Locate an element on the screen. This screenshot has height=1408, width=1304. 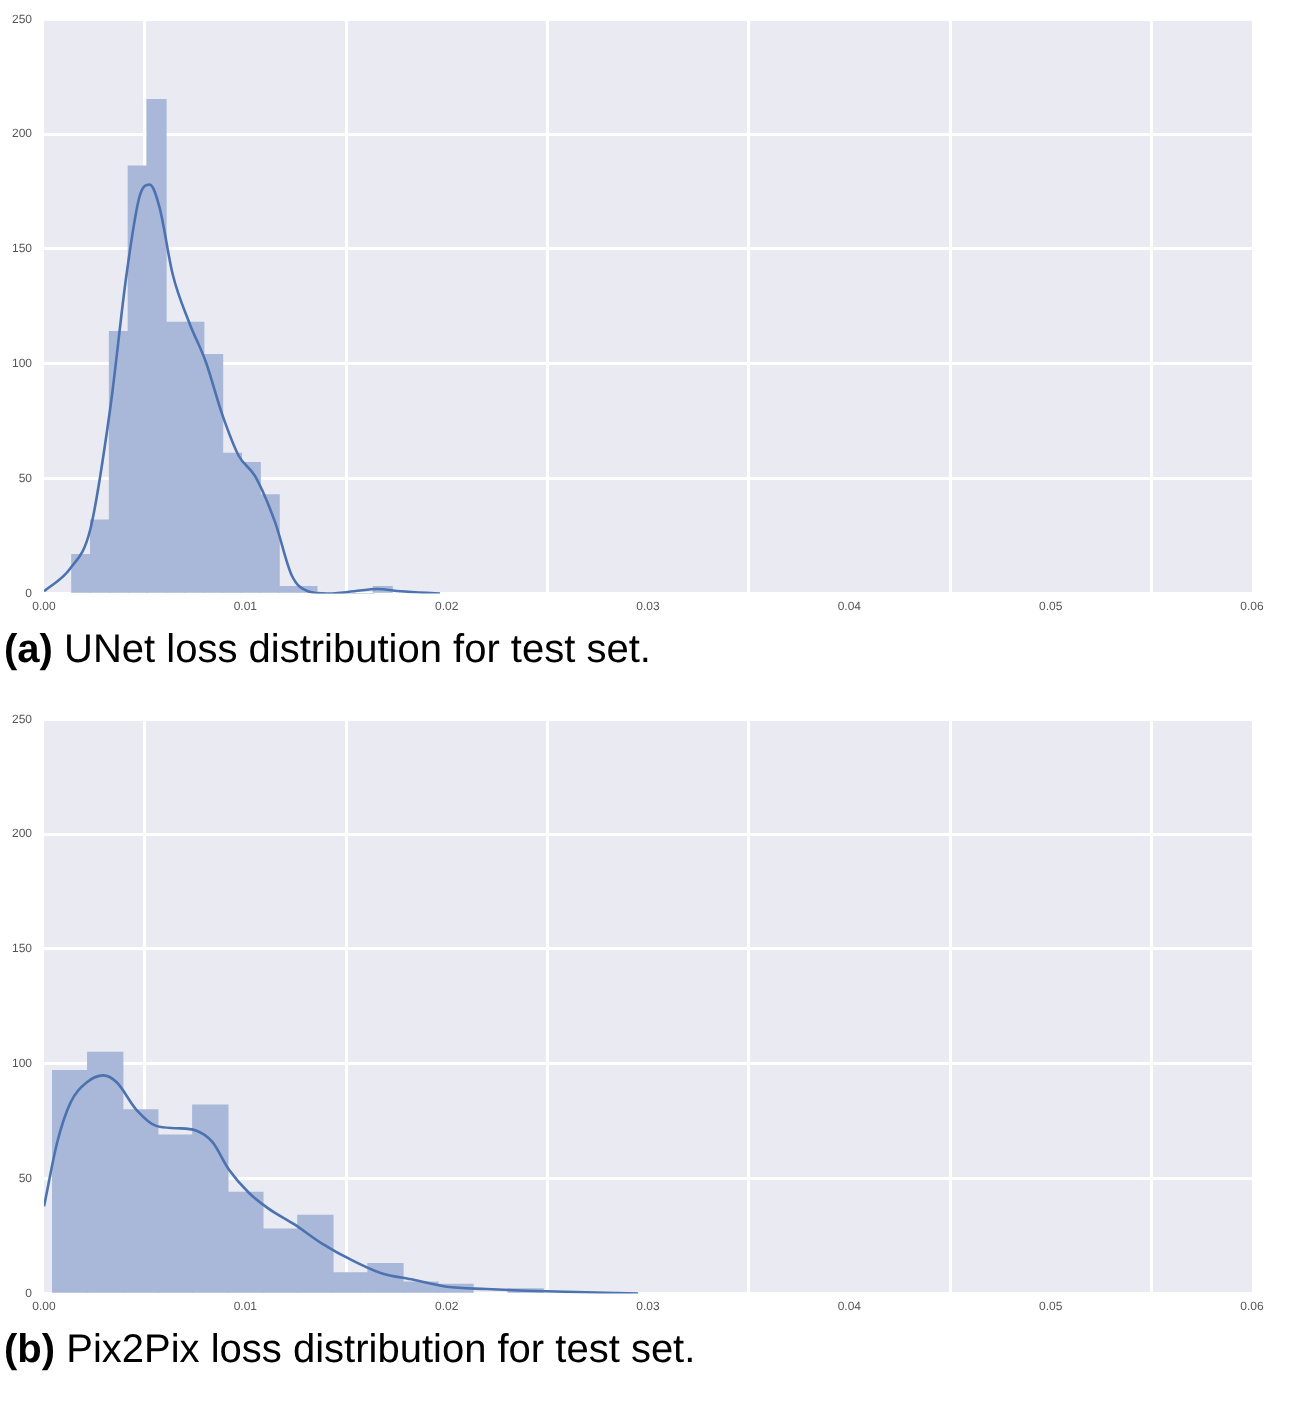
text: (a) UNet loss distribution for test set. is located at coordinates (327, 651).